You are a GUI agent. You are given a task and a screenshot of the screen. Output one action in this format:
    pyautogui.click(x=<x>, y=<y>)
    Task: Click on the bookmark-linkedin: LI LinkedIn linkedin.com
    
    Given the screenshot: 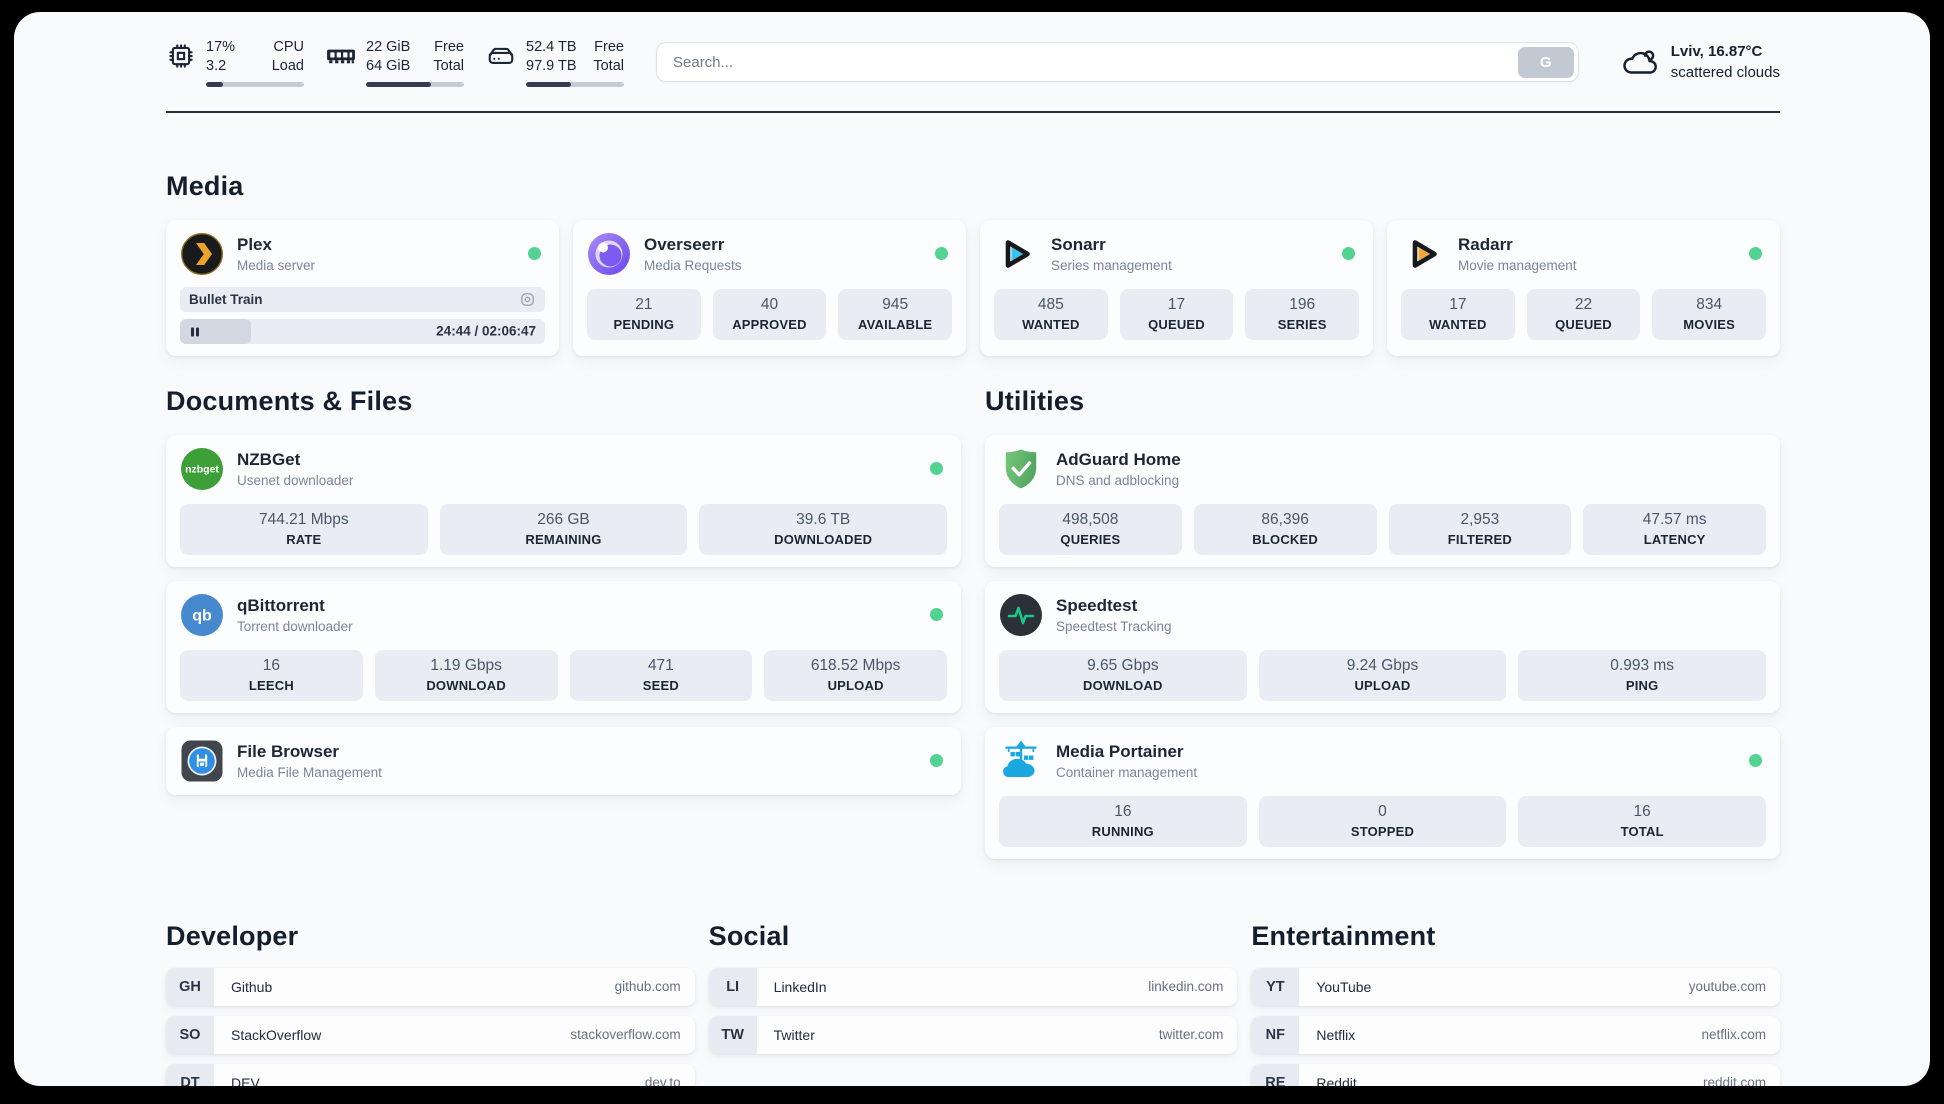 What is the action you would take?
    pyautogui.click(x=973, y=986)
    